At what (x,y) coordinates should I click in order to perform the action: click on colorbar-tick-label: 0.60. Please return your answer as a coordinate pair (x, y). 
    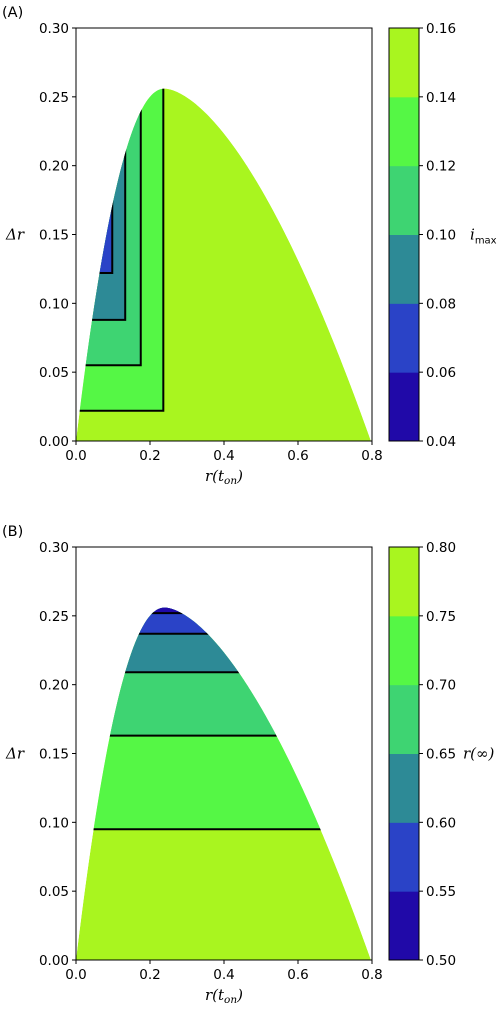
    Looking at the image, I should click on (441, 823).